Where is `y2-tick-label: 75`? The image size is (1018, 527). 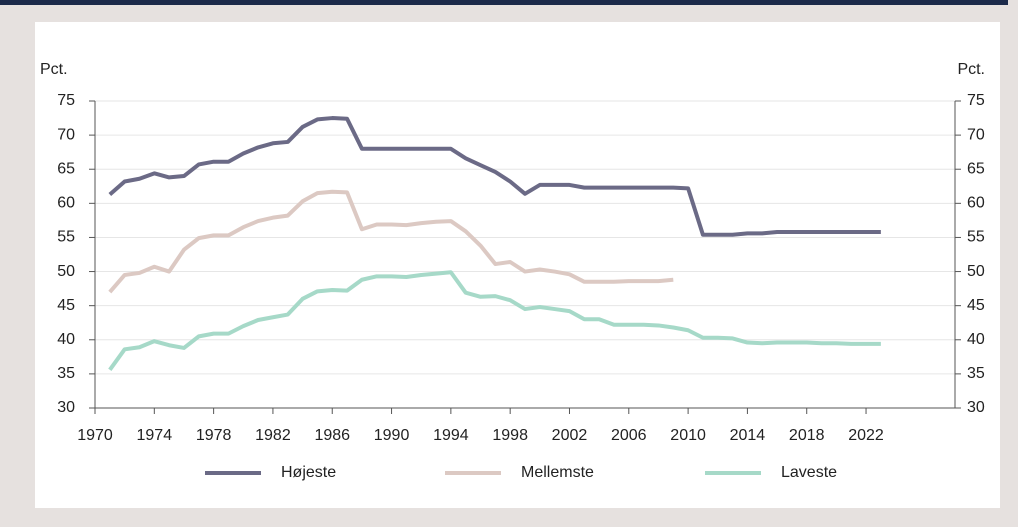 y2-tick-label: 75 is located at coordinates (976, 100).